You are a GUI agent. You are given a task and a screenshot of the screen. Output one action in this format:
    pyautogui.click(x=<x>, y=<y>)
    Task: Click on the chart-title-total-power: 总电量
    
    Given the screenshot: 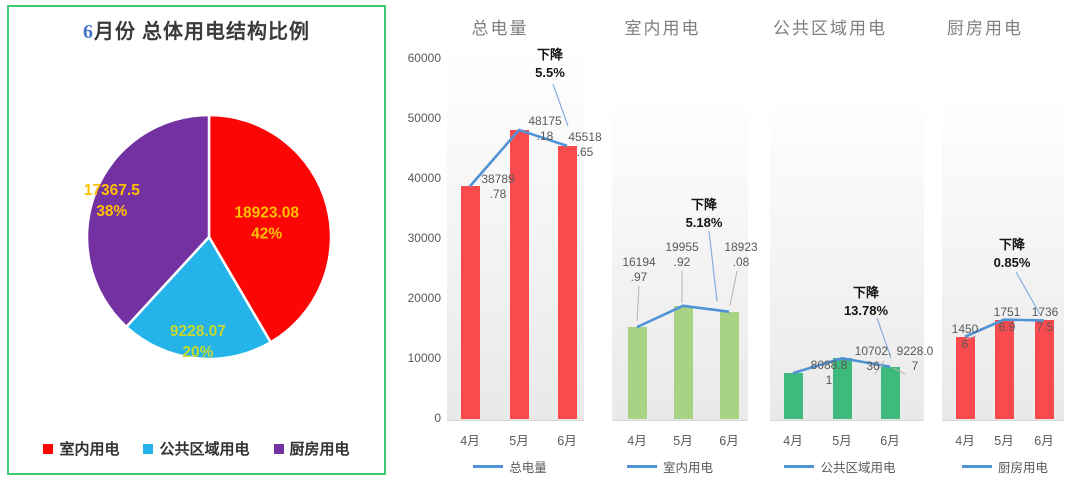 What is the action you would take?
    pyautogui.click(x=500, y=28)
    